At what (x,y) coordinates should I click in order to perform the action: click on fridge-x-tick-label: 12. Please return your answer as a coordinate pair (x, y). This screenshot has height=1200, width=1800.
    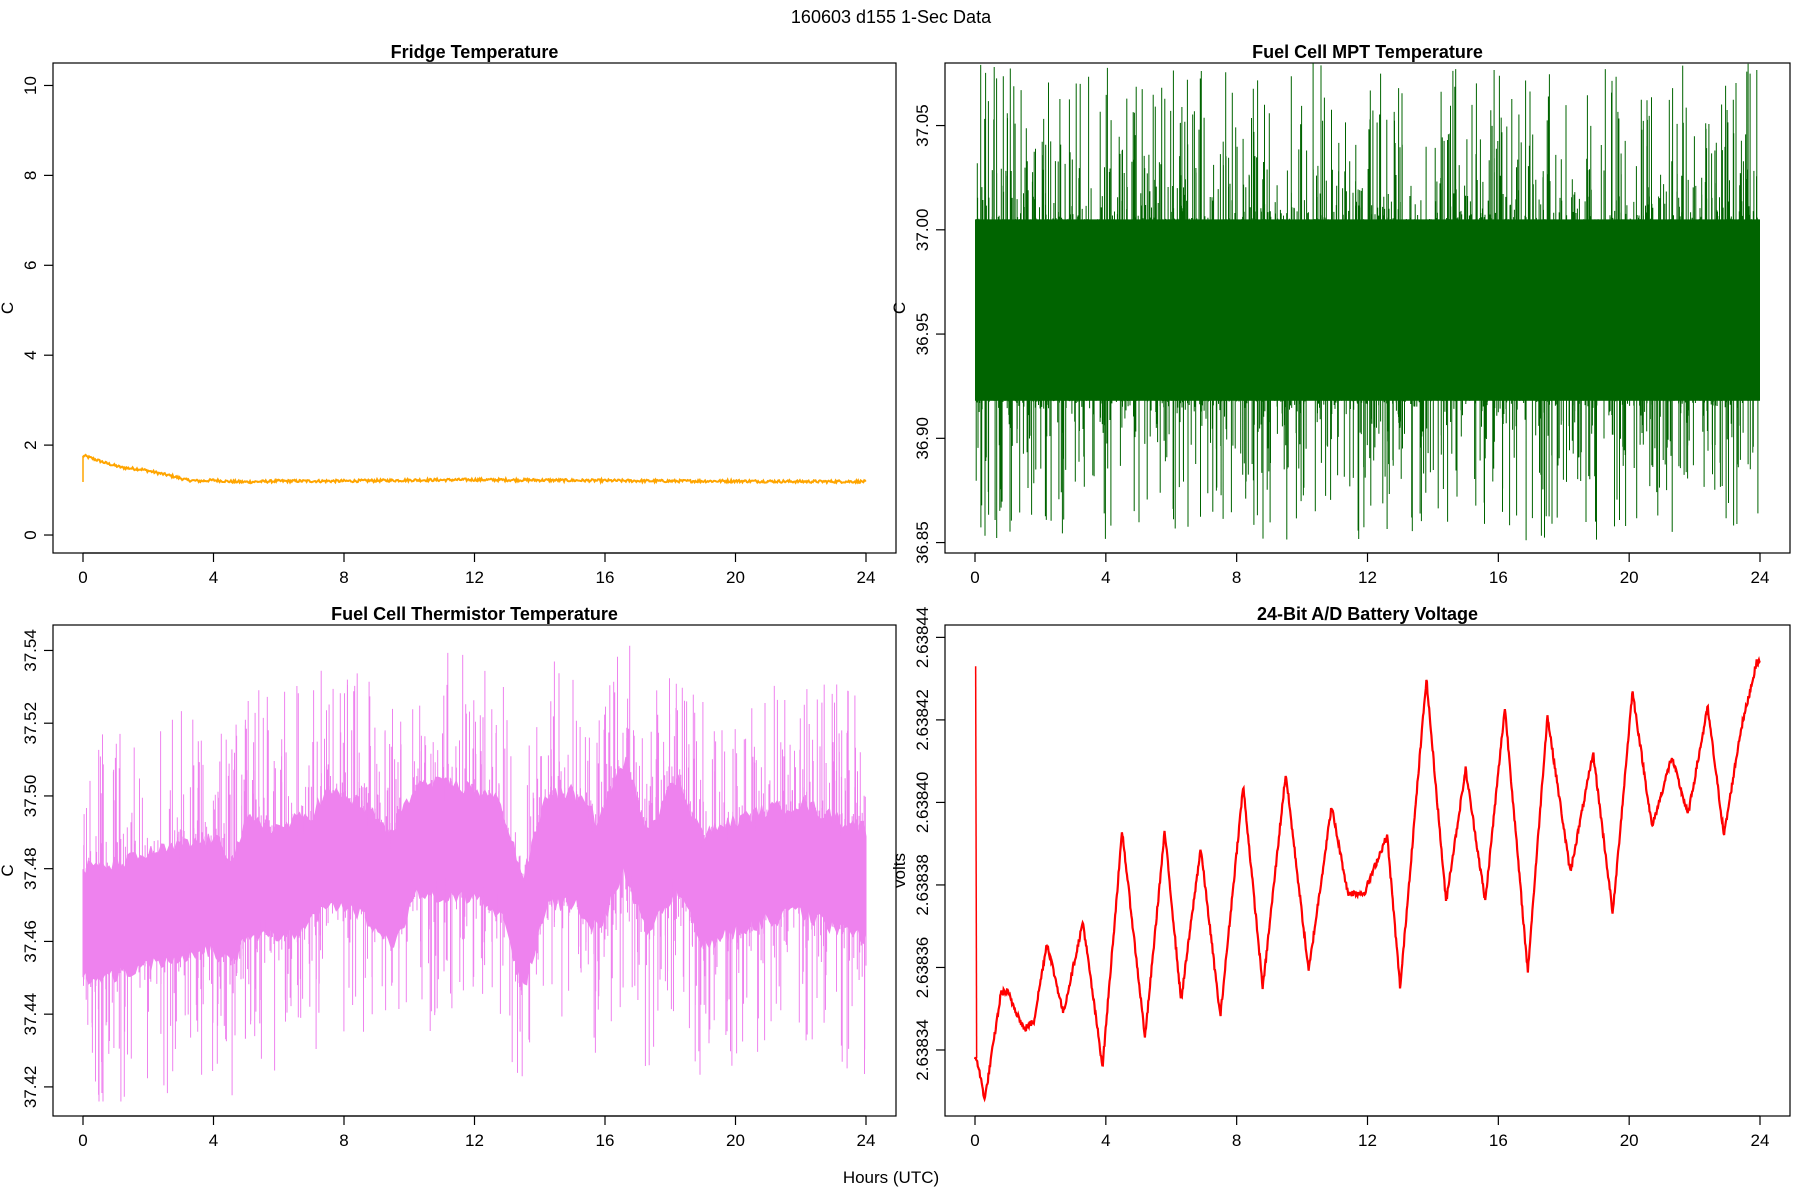
    Looking at the image, I should click on (474, 577).